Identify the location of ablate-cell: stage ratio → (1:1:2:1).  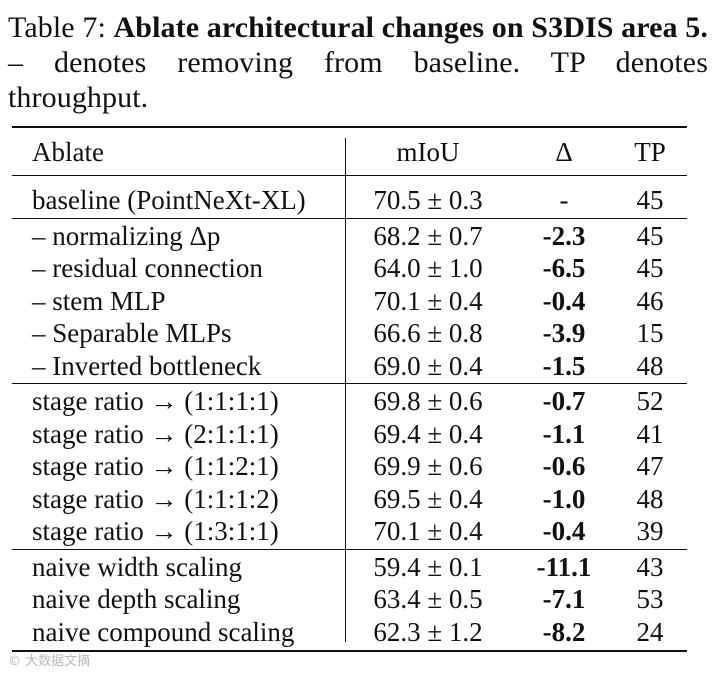
(155, 466).